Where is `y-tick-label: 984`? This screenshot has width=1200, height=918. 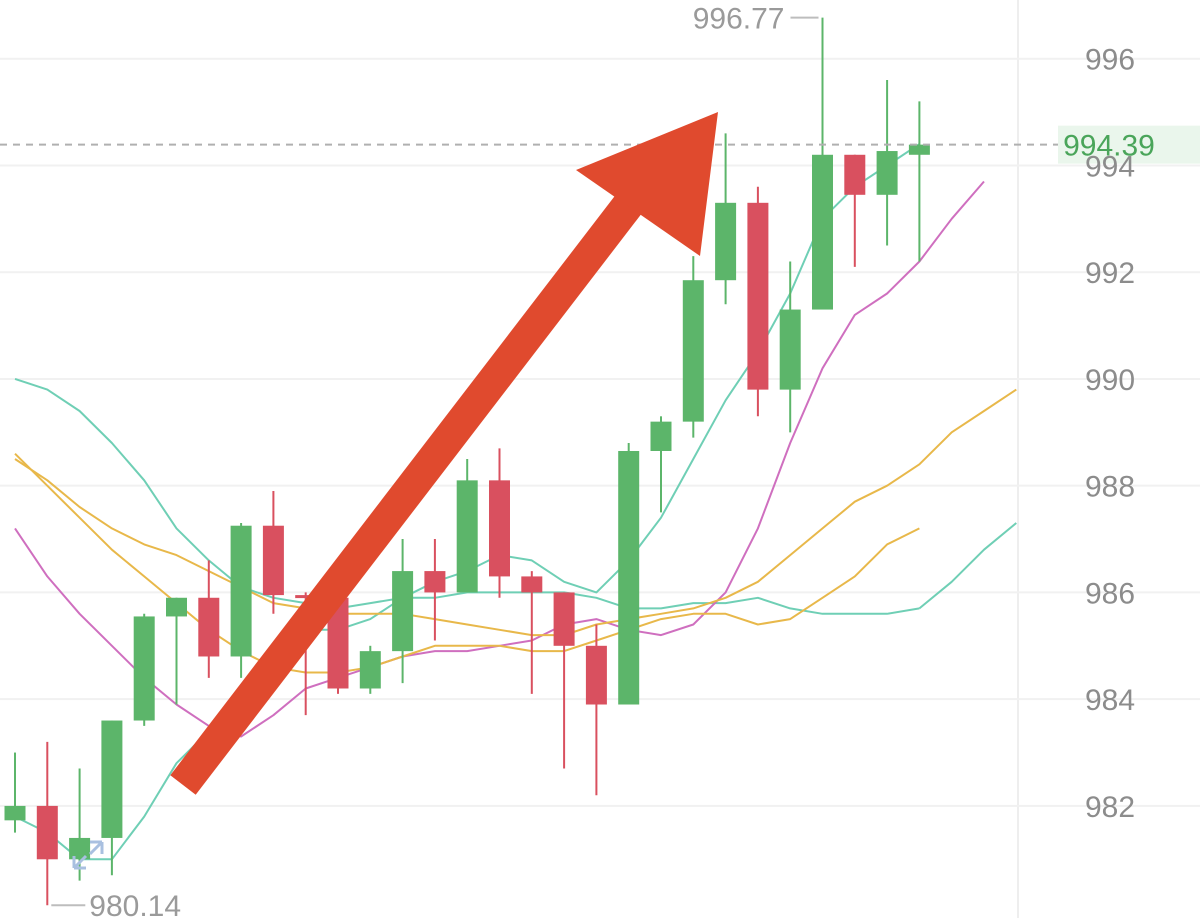
y-tick-label: 984 is located at coordinates (1110, 700).